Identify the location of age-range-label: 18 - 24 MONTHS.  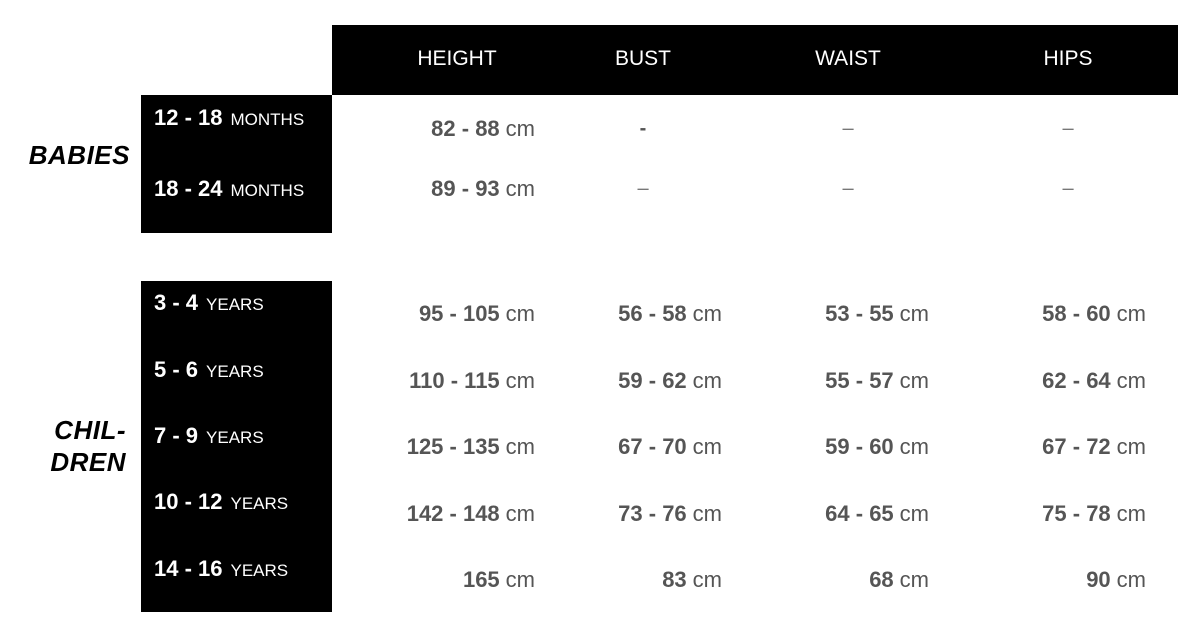
(229, 189).